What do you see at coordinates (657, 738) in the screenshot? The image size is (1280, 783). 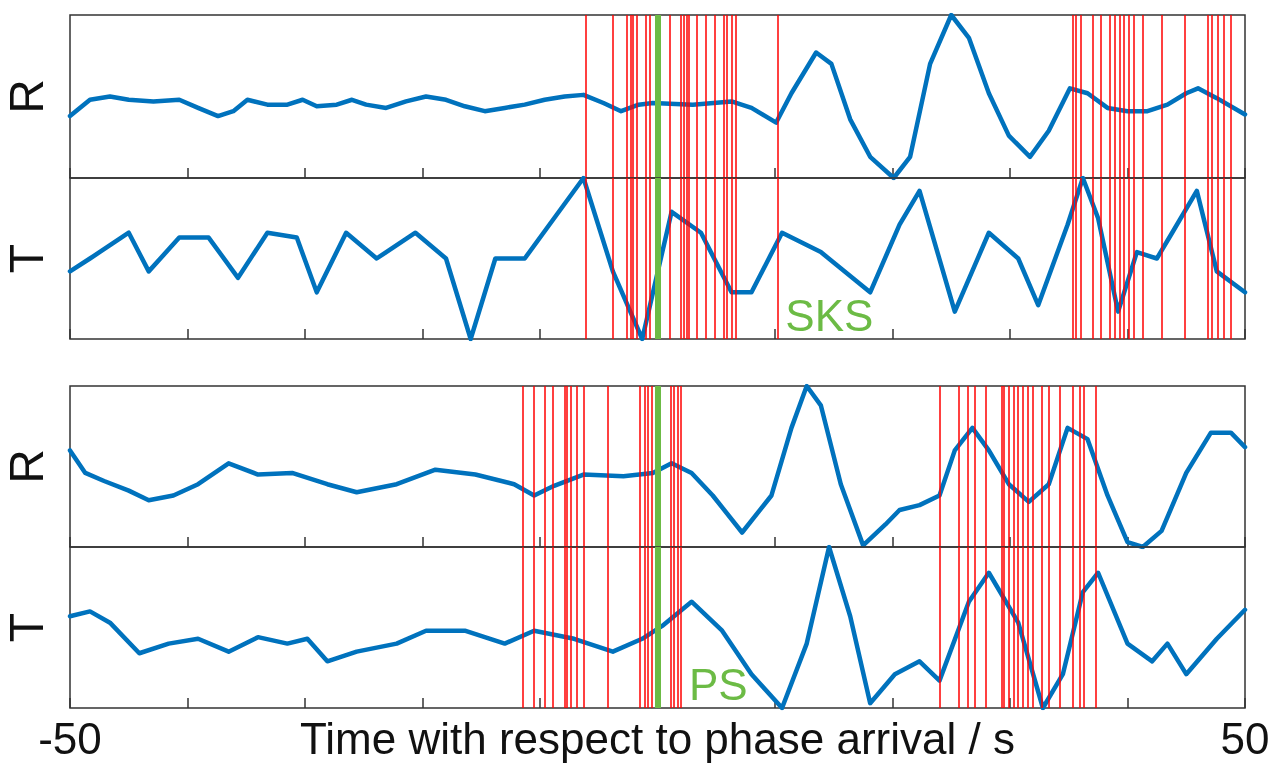 I see `x-axis-title: Time with respect to phase arrival / s` at bounding box center [657, 738].